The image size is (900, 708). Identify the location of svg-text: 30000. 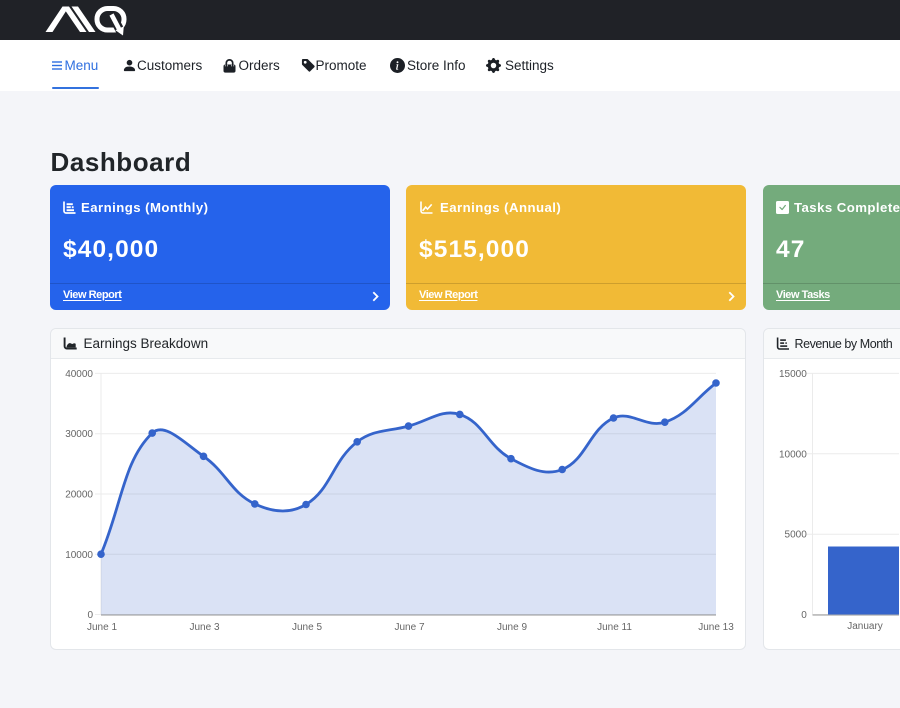
(79, 434).